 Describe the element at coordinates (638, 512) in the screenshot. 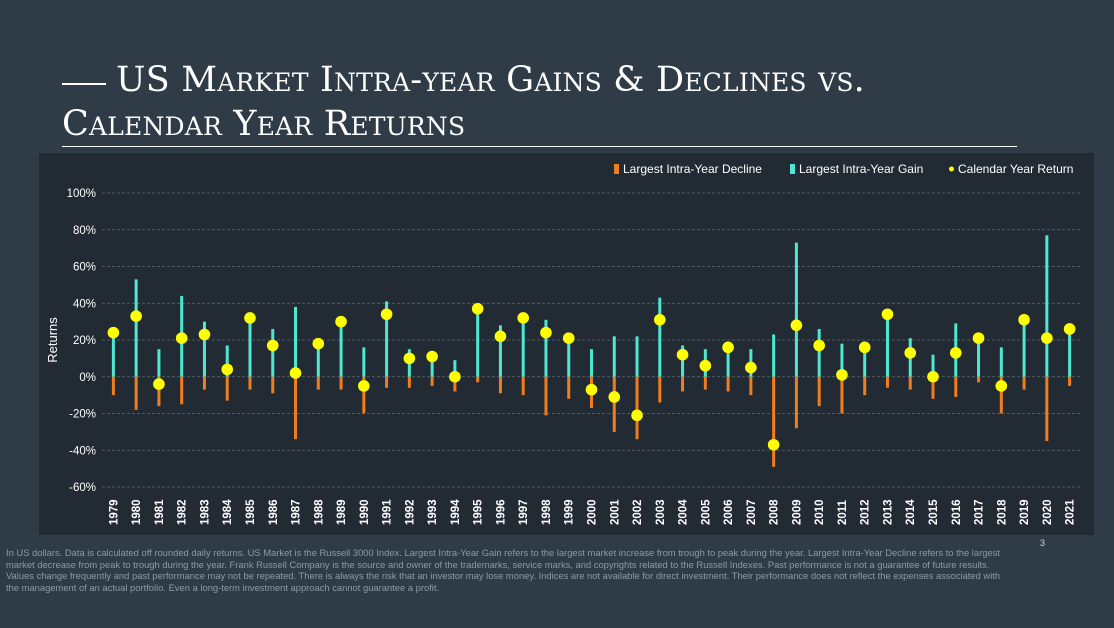

I see `x-tick-label: 2002` at that location.